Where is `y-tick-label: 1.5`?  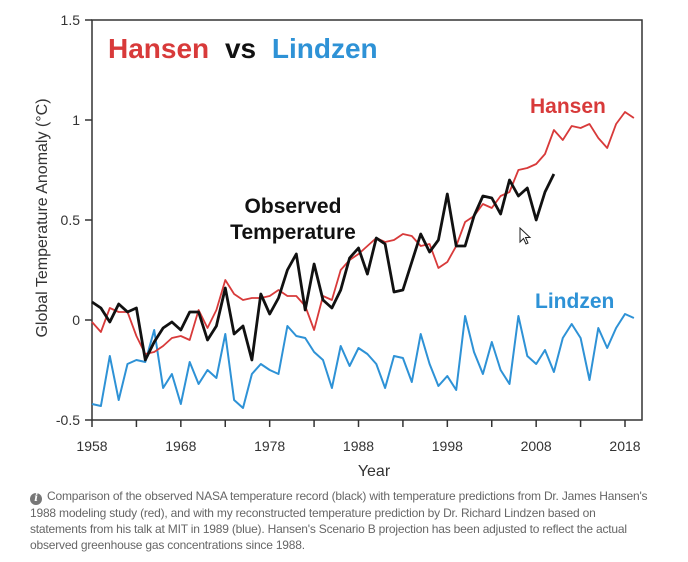 y-tick-label: 1.5 is located at coordinates (71, 20).